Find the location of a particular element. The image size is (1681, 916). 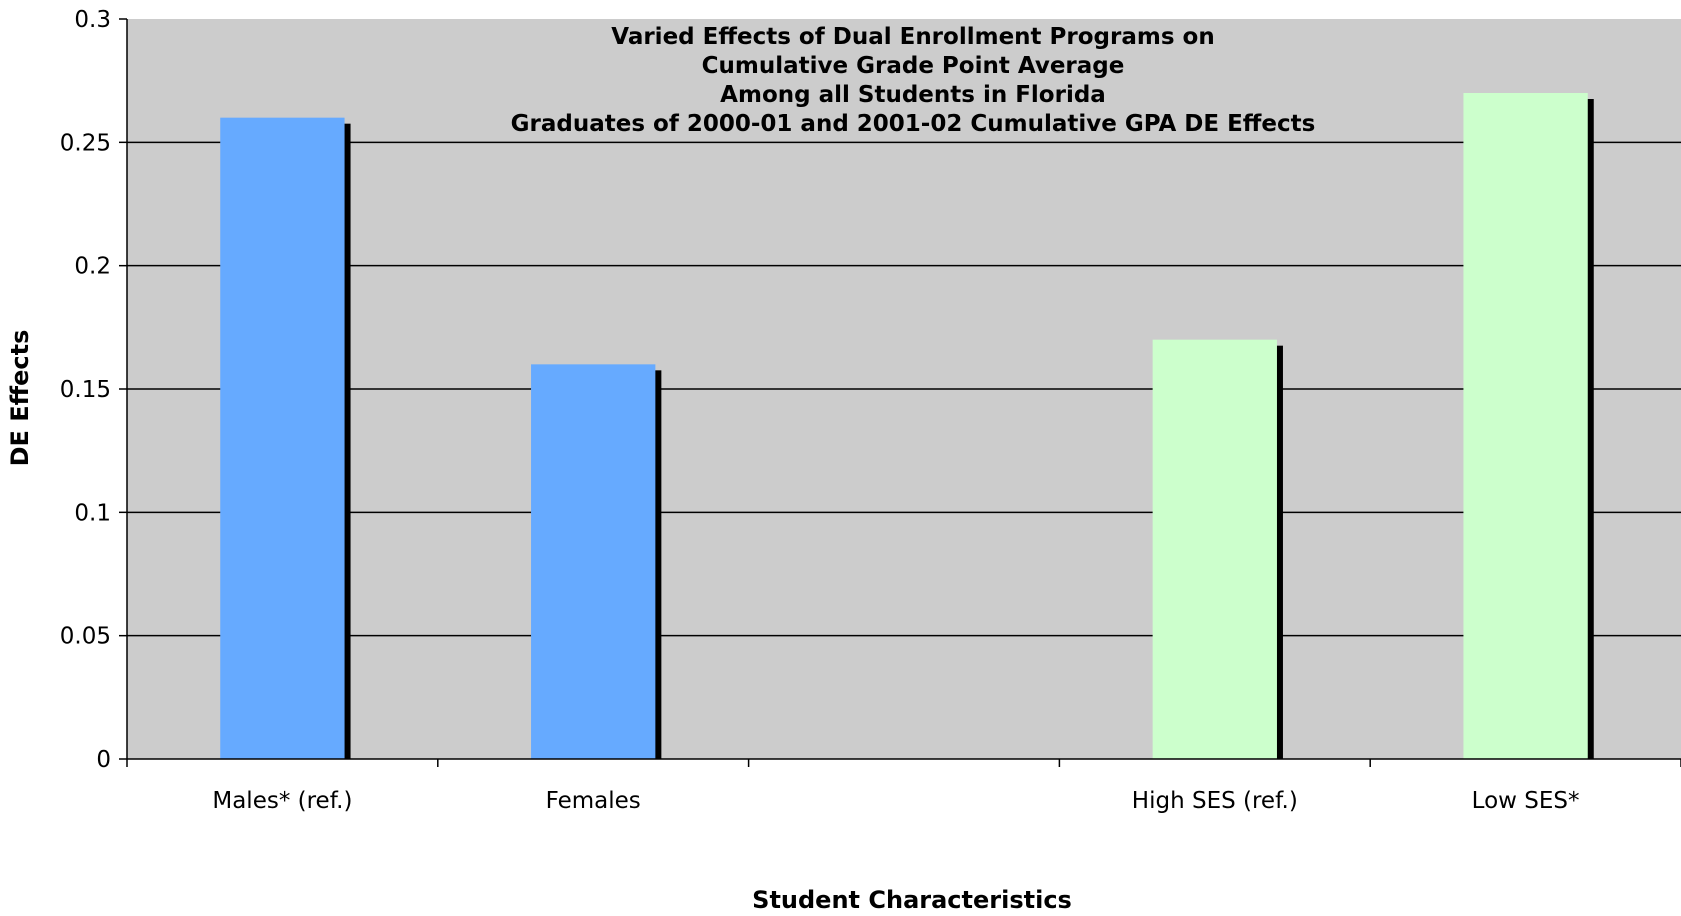

y-tick-label: 0.05 is located at coordinates (85, 637).